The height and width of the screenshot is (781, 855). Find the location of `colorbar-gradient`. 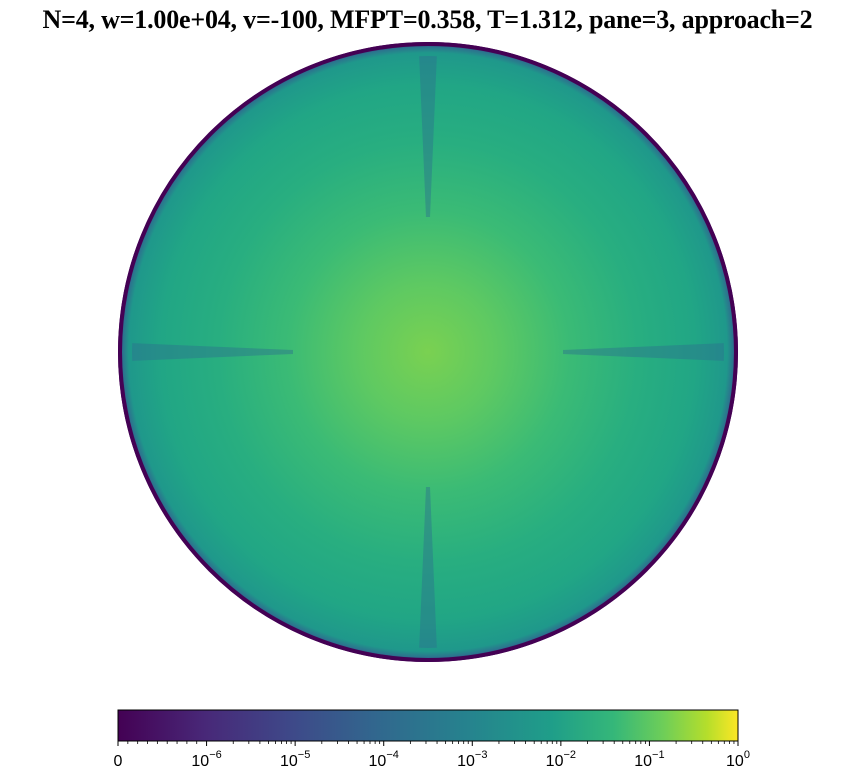

colorbar-gradient is located at coordinates (428, 725).